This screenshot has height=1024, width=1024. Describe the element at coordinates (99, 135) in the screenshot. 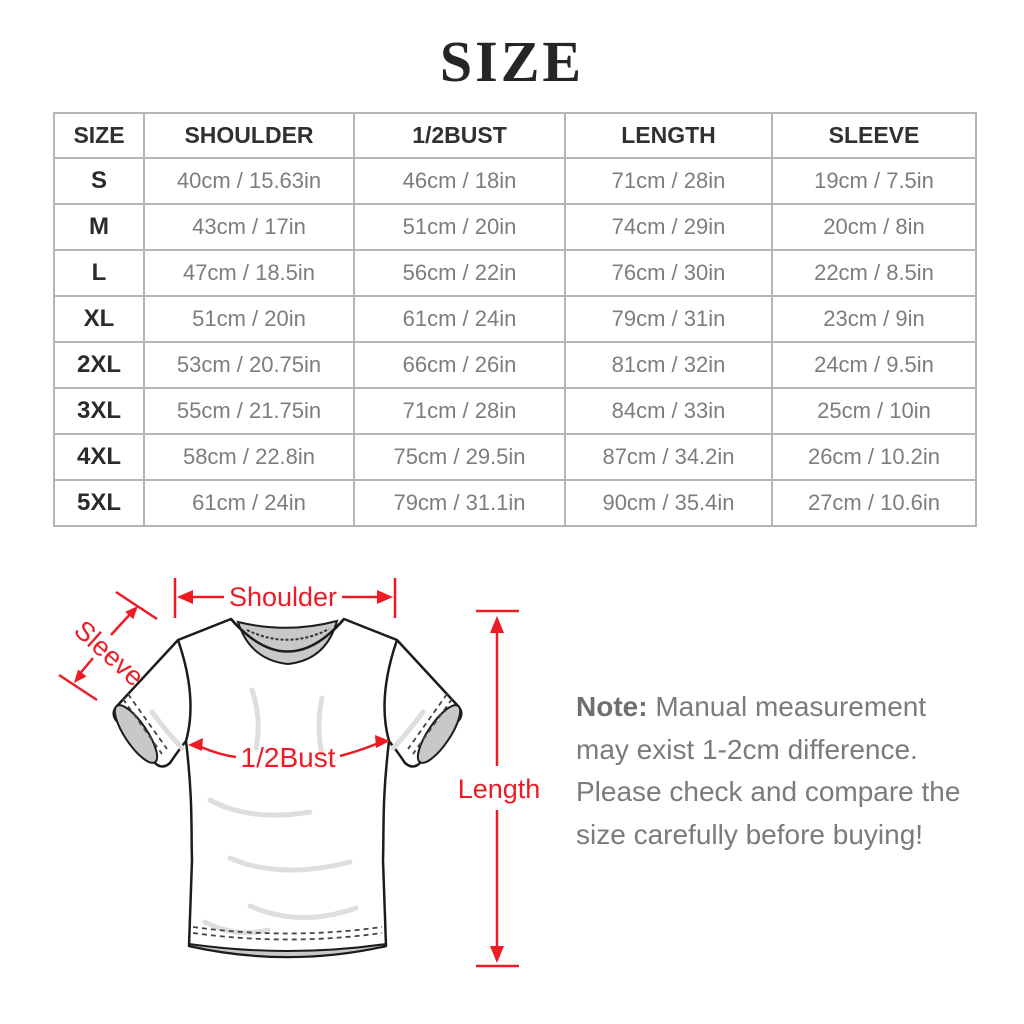

I see `column-header-size: SIZE` at that location.